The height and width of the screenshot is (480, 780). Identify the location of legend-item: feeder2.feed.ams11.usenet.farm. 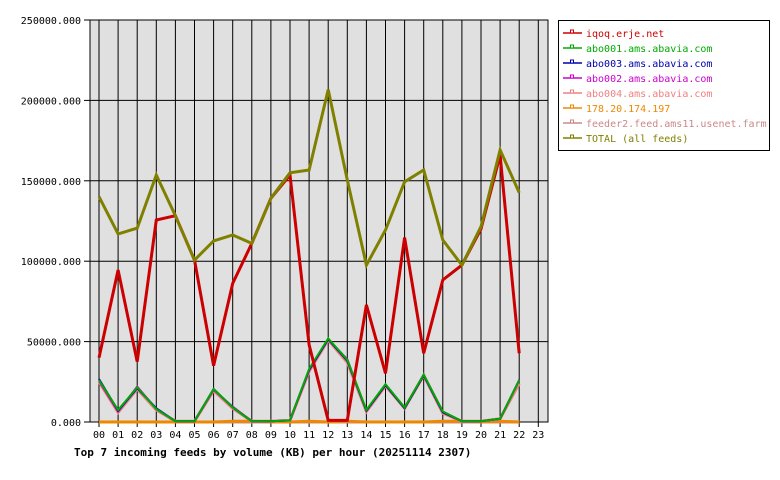
(665, 124).